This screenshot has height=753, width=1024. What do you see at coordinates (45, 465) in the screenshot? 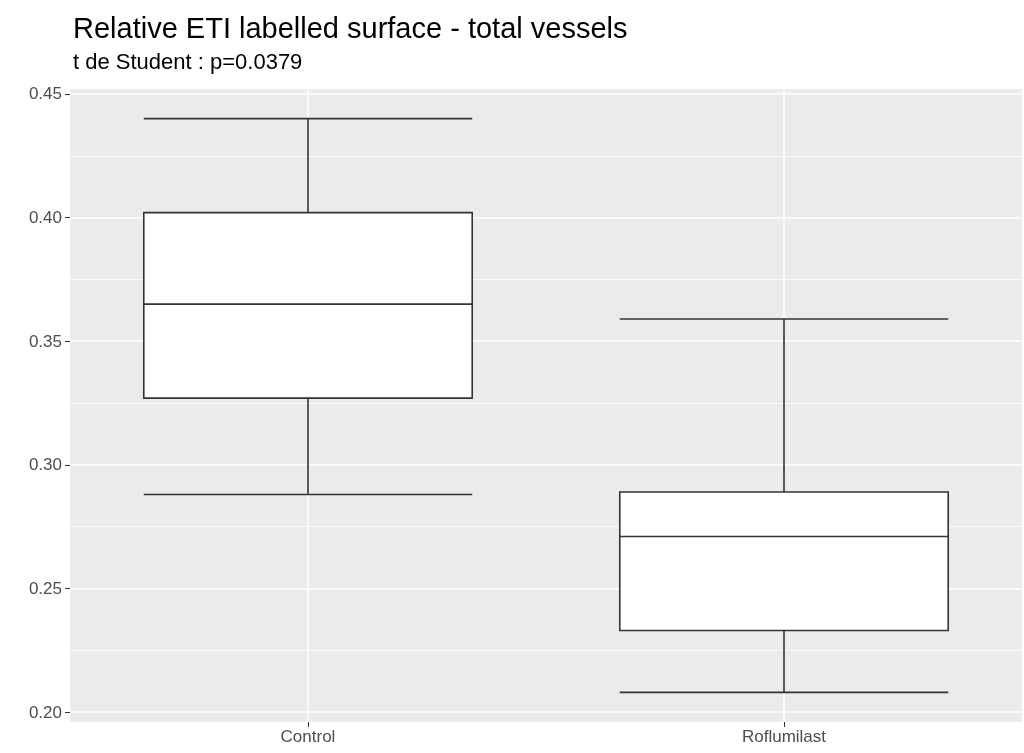
I see `y-tick-label: 0.30` at bounding box center [45, 465].